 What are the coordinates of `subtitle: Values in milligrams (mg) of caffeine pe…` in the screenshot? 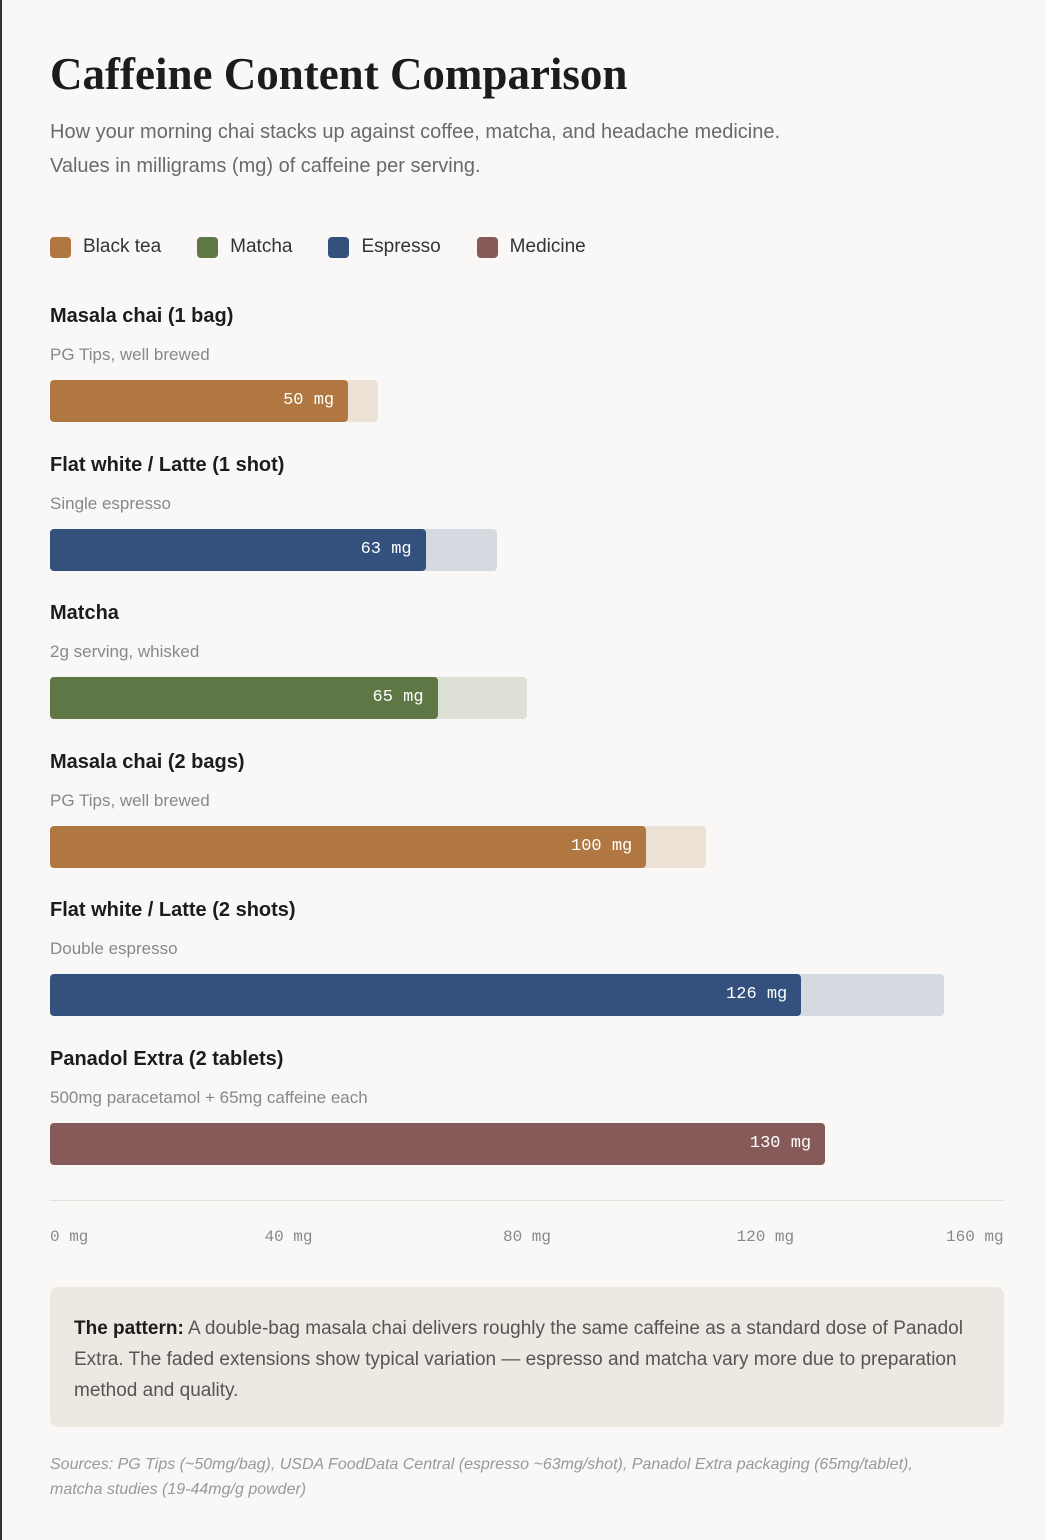 It's located at (265, 166).